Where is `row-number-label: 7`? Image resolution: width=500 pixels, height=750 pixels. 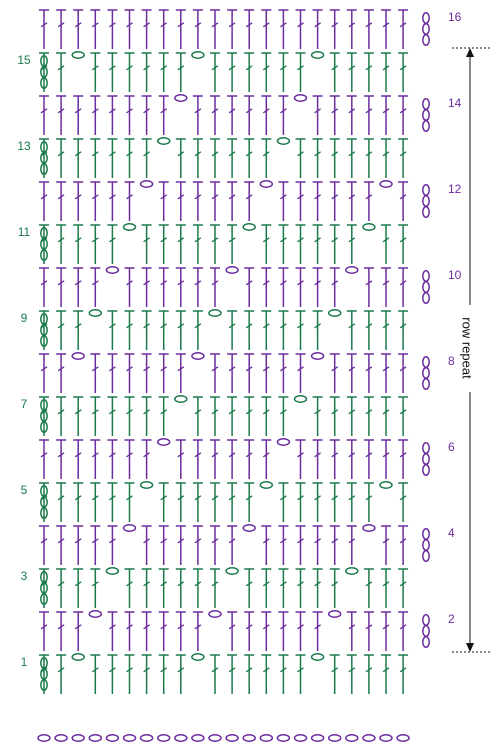 row-number-label: 7 is located at coordinates (24, 404).